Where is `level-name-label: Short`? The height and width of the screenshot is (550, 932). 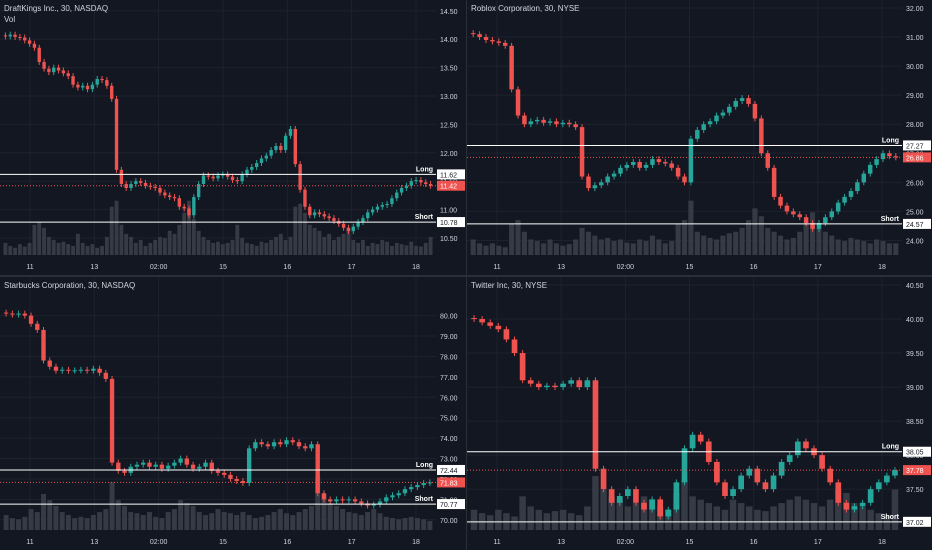
level-name-label: Short is located at coordinates (424, 499).